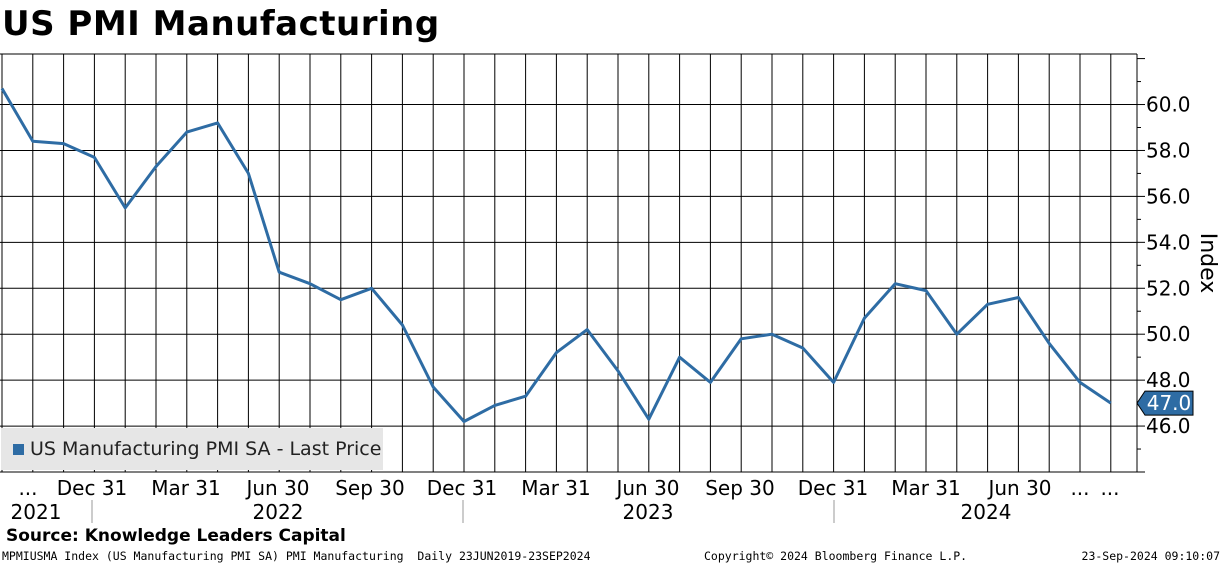 This screenshot has height=566, width=1224. What do you see at coordinates (986, 512) in the screenshot?
I see `x-year-label: 2024` at bounding box center [986, 512].